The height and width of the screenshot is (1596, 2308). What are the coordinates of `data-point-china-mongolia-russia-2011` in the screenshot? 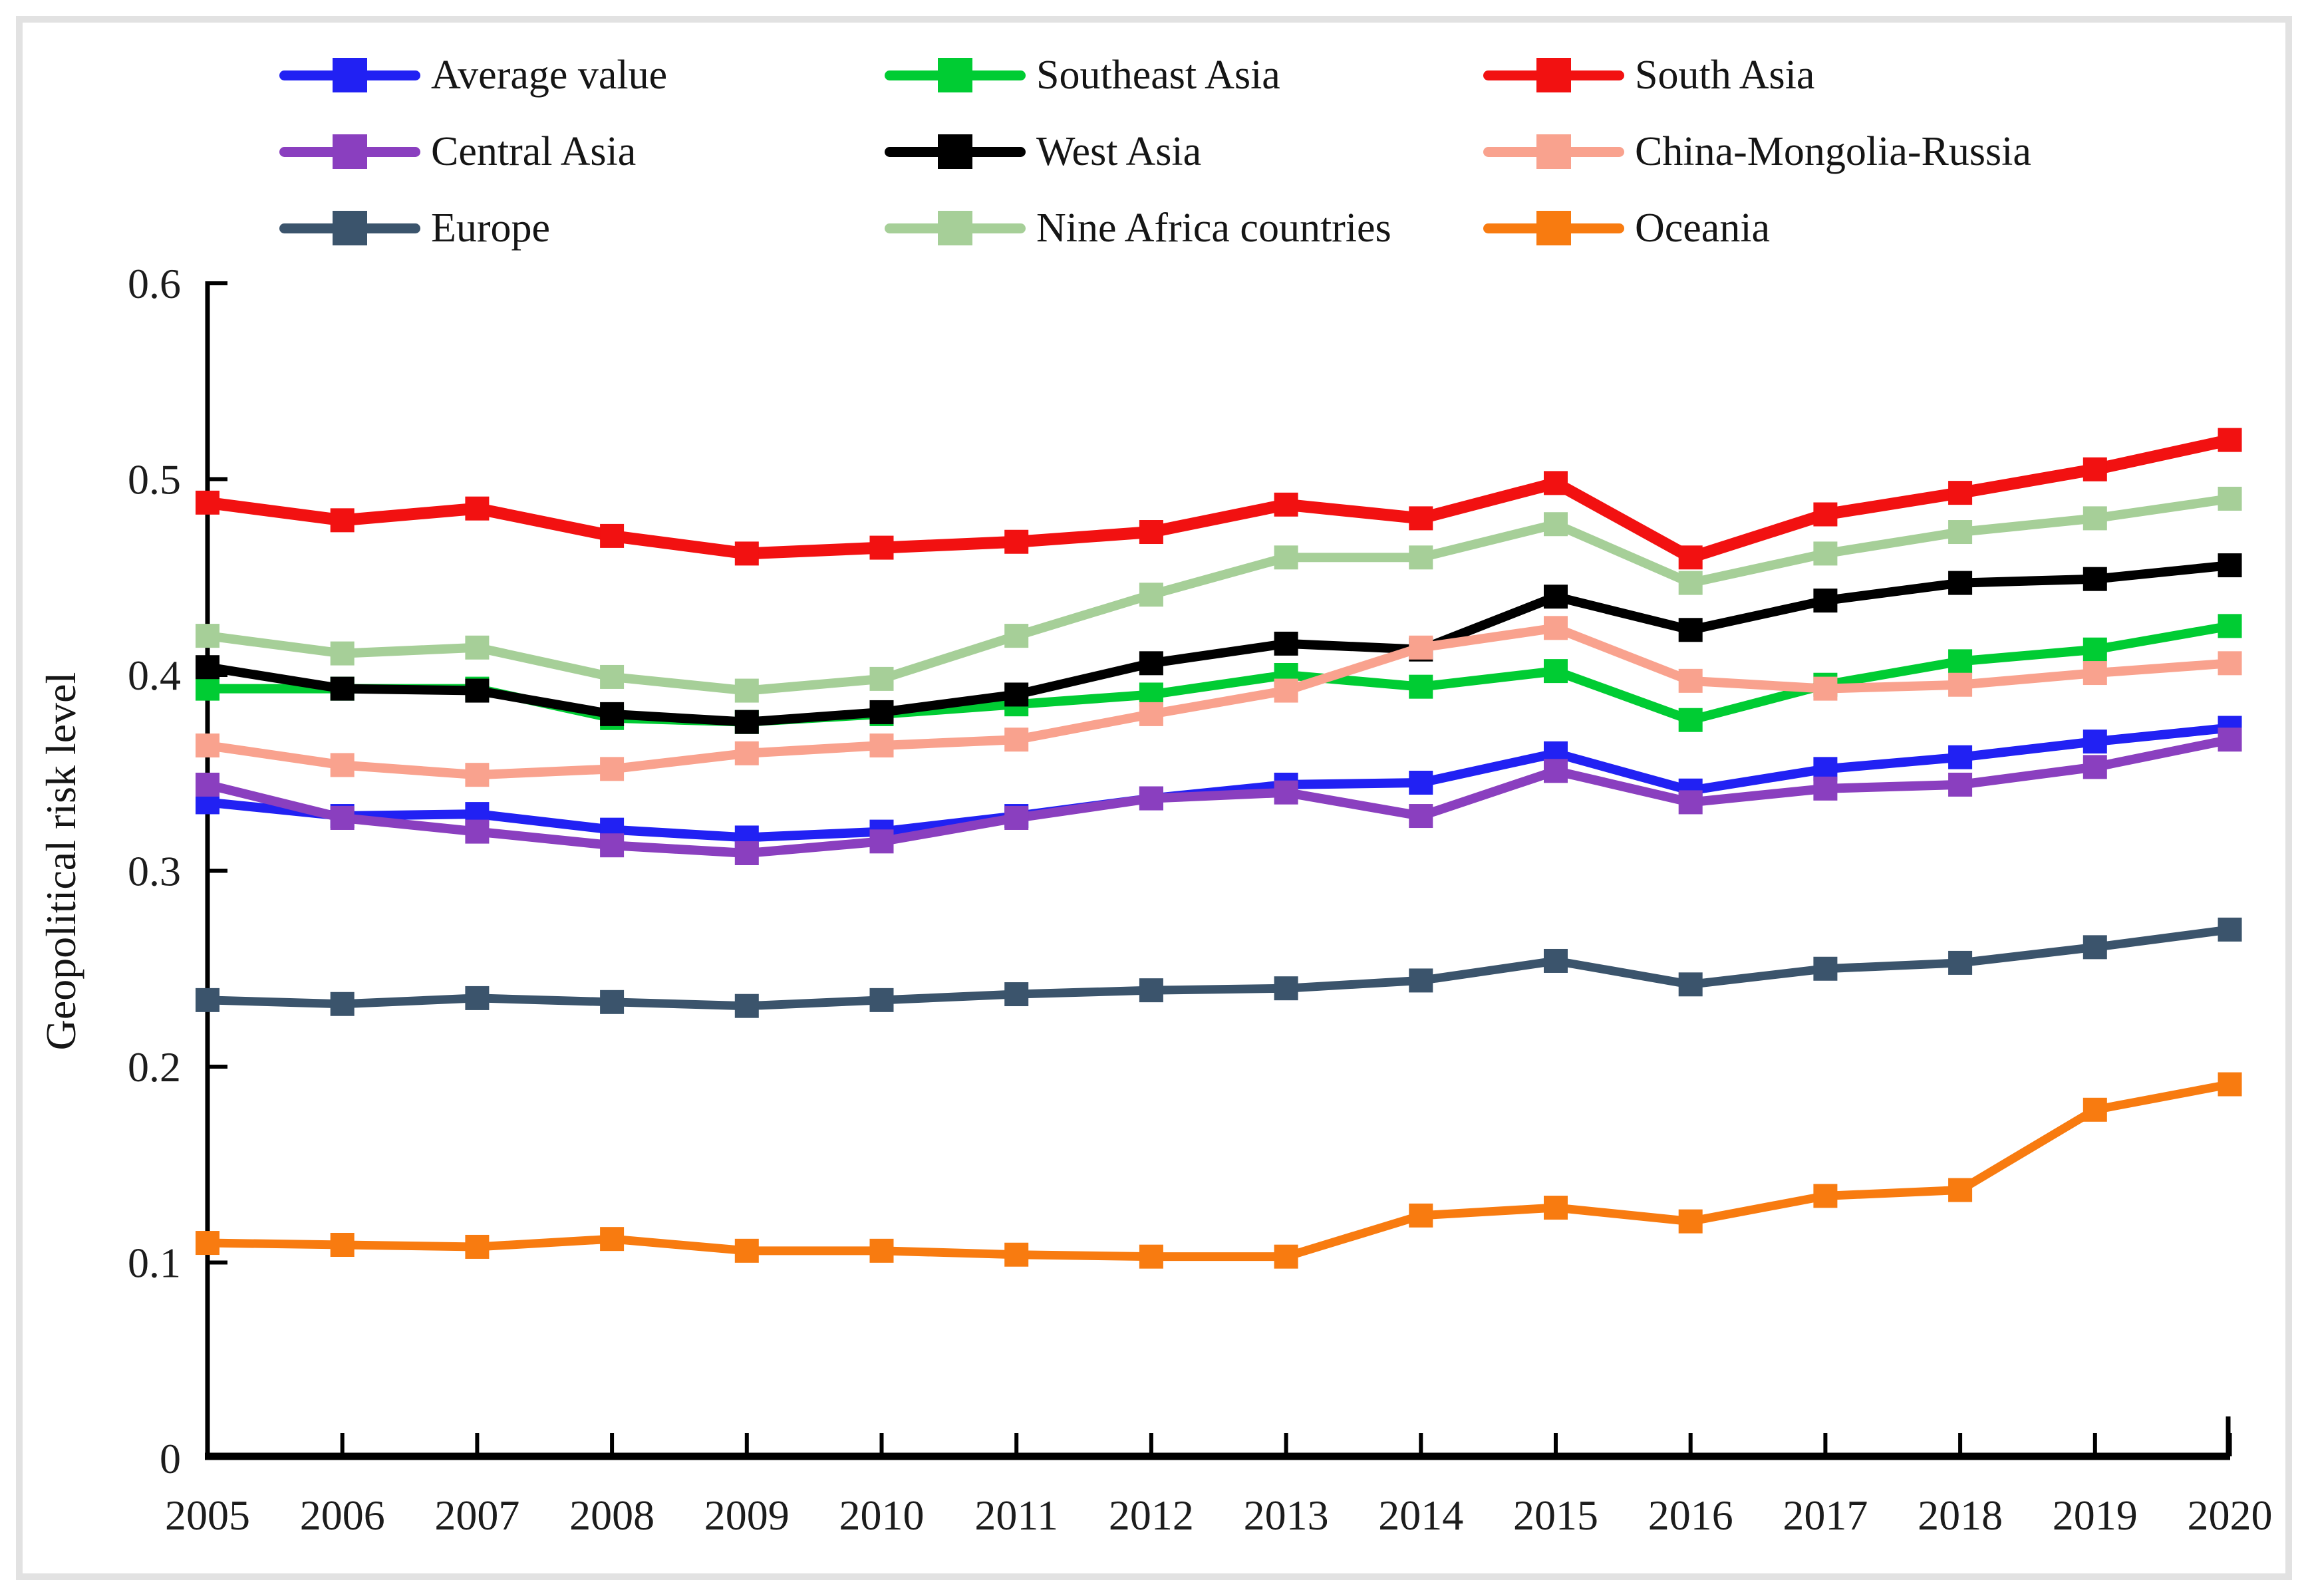 It's located at (1016, 740).